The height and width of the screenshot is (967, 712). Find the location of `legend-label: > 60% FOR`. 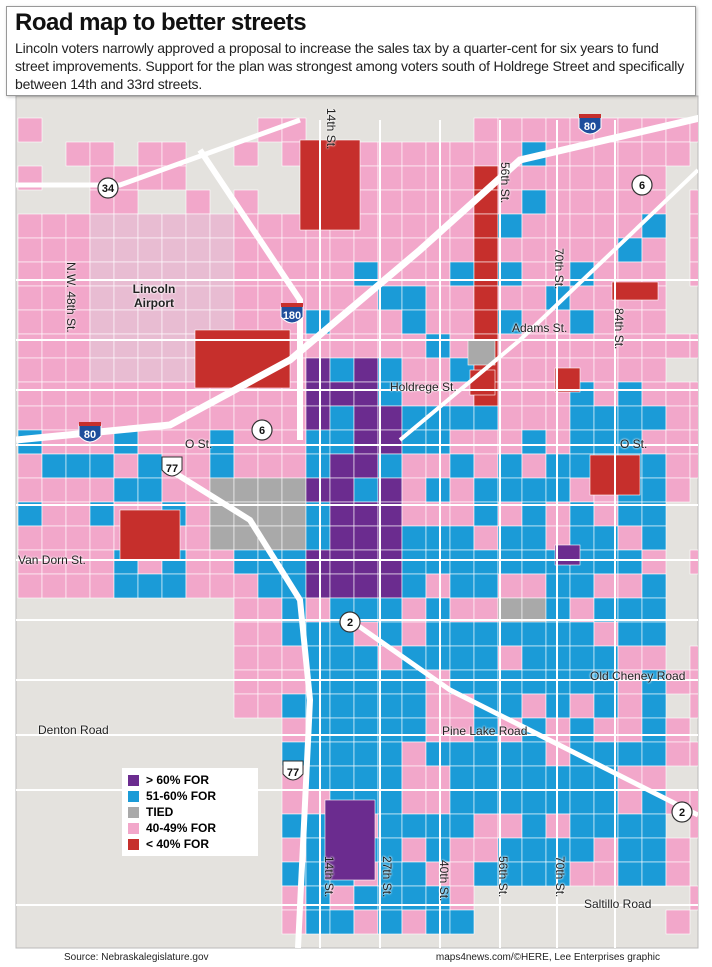

legend-label: > 60% FOR is located at coordinates (178, 780).